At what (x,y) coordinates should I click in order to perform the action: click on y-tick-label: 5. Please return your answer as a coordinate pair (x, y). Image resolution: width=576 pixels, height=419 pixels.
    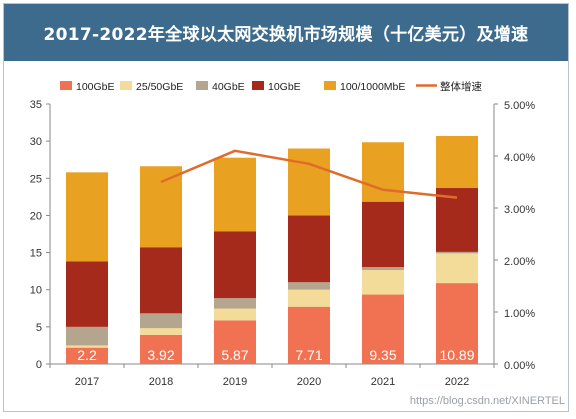
    Looking at the image, I should click on (39, 328).